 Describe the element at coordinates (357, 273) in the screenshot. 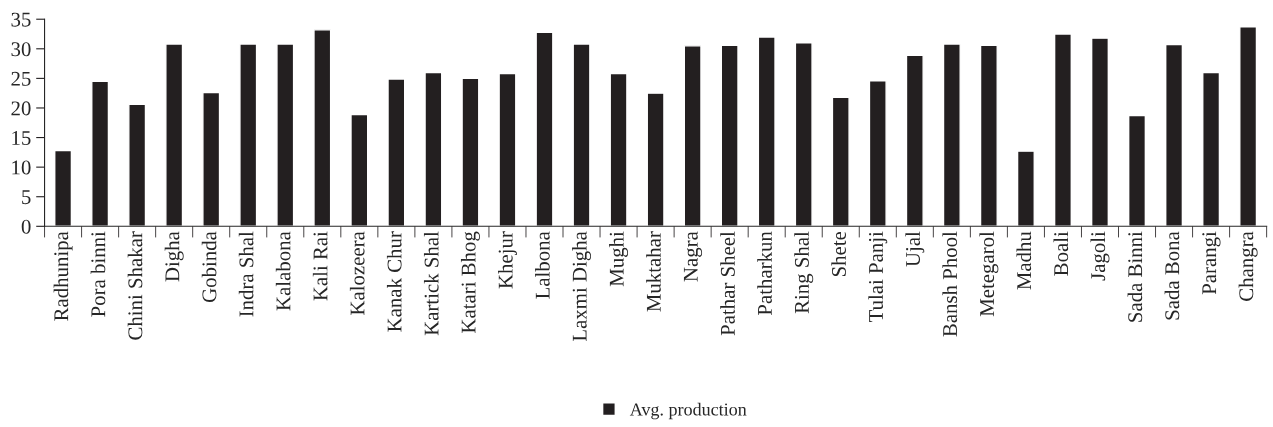

I see `x-tick-label: Kalozeera` at that location.